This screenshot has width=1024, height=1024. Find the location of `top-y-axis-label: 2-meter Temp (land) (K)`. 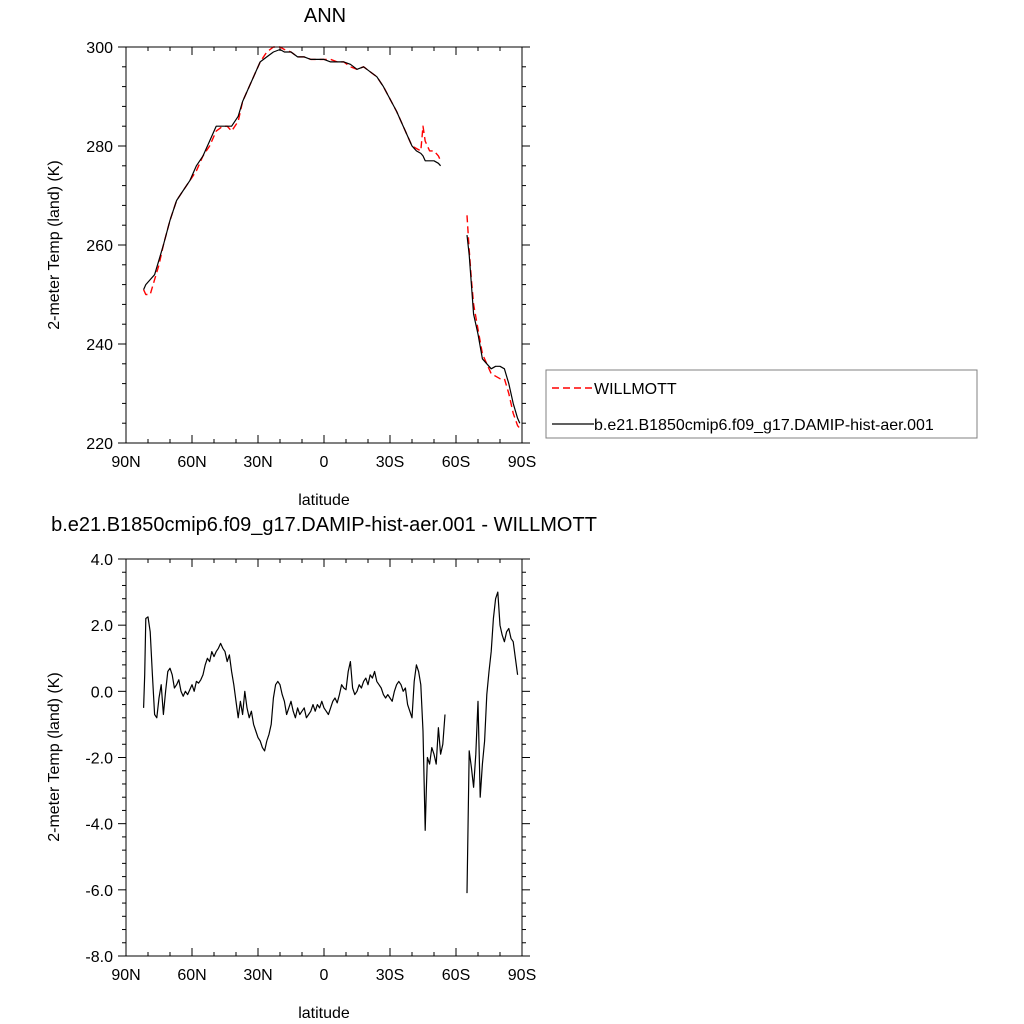

top-y-axis-label: 2-meter Temp (land) (K) is located at coordinates (54, 245).